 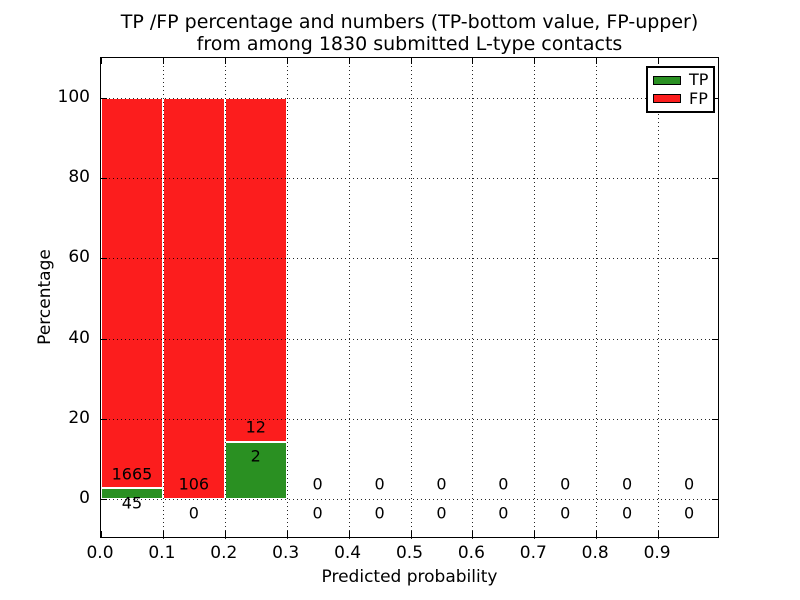 What do you see at coordinates (162, 553) in the screenshot?
I see `x-tick-label: 0.1` at bounding box center [162, 553].